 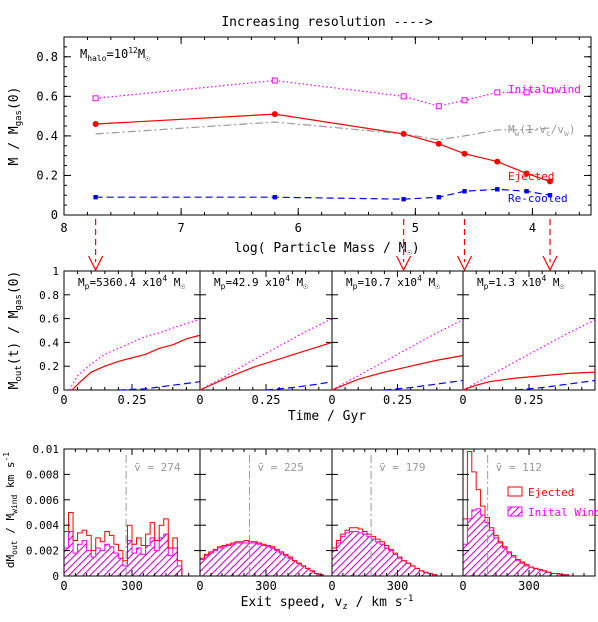 I want to click on mid-xlabel: Time / Gyr, so click(x=327, y=416).